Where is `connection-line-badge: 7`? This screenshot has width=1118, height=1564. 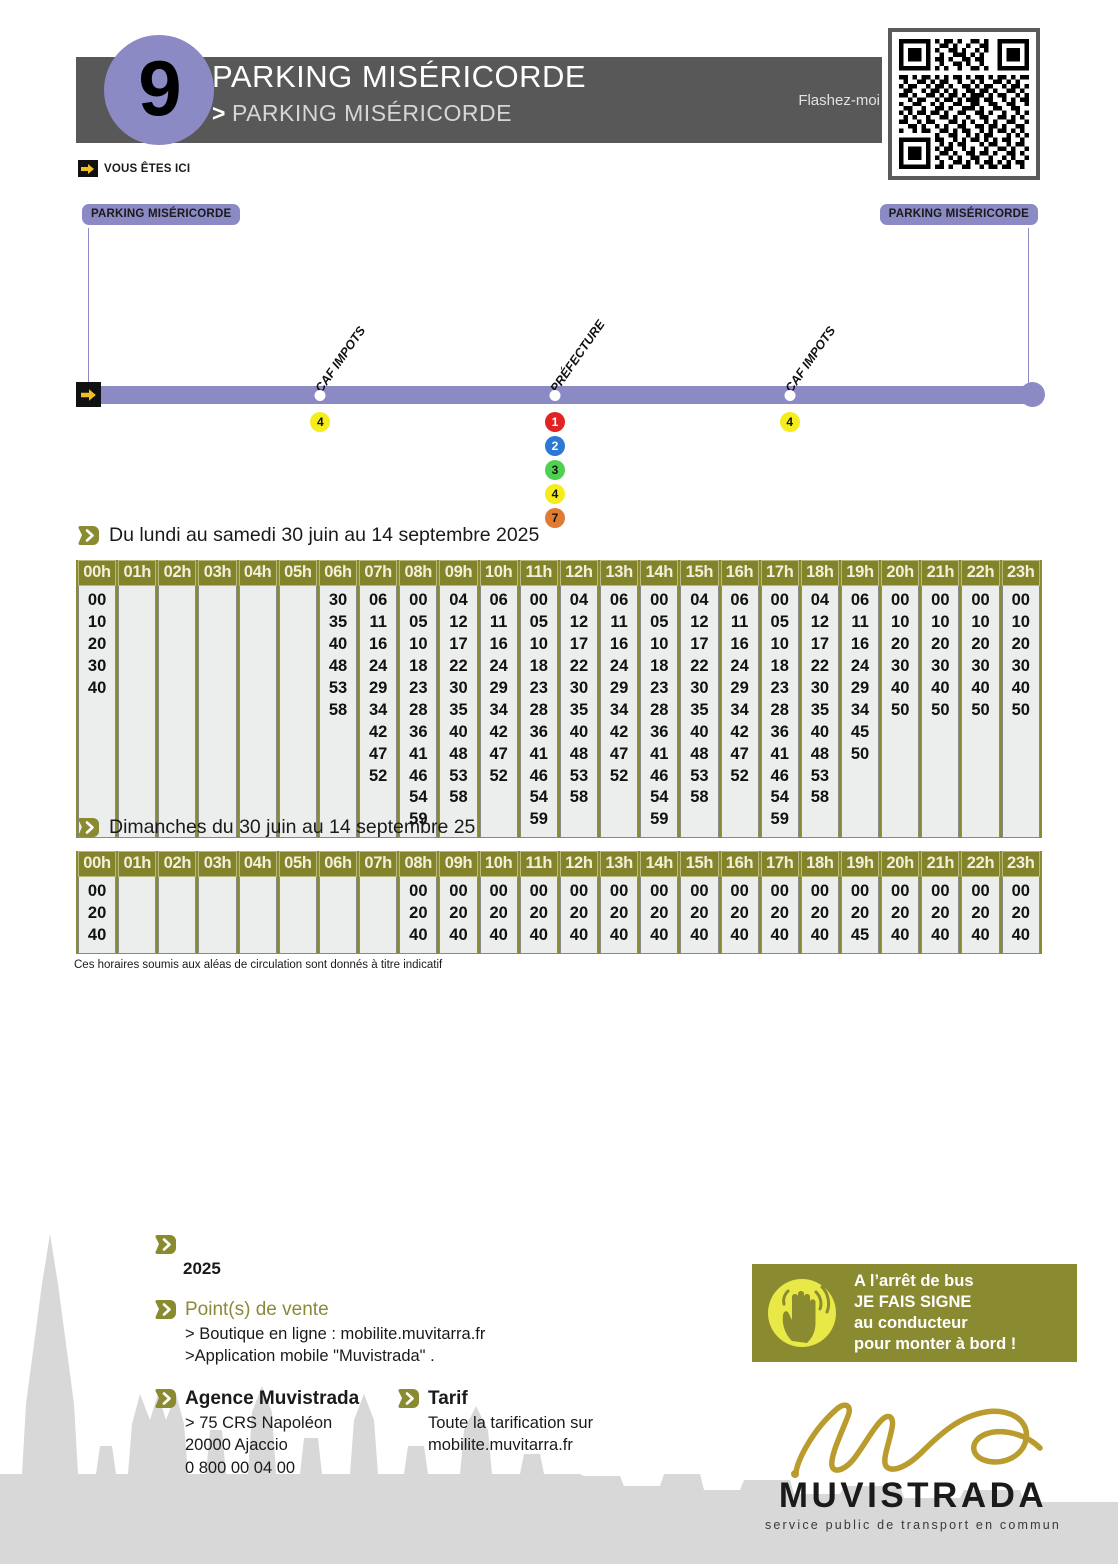 connection-line-badge: 7 is located at coordinates (555, 518).